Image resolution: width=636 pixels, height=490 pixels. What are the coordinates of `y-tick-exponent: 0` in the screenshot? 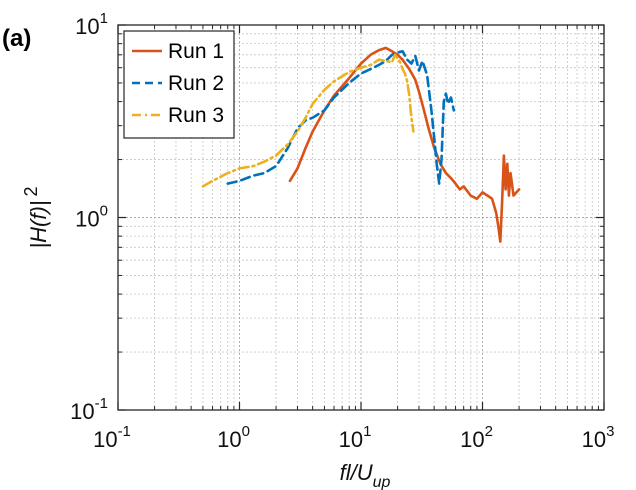 It's located at (104, 211).